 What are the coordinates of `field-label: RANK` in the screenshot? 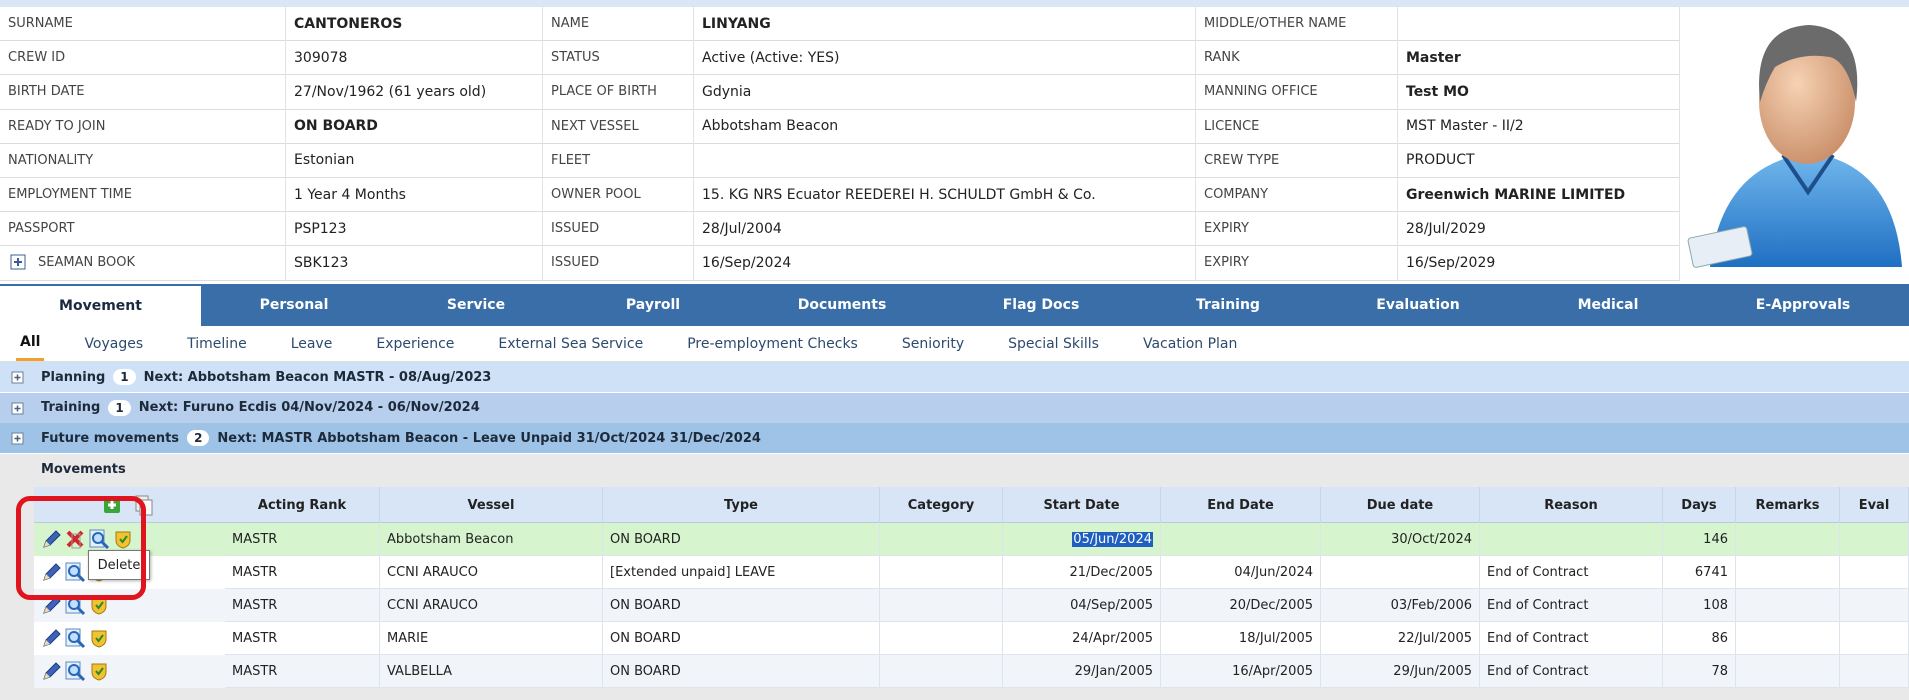 It's located at (1297, 58).